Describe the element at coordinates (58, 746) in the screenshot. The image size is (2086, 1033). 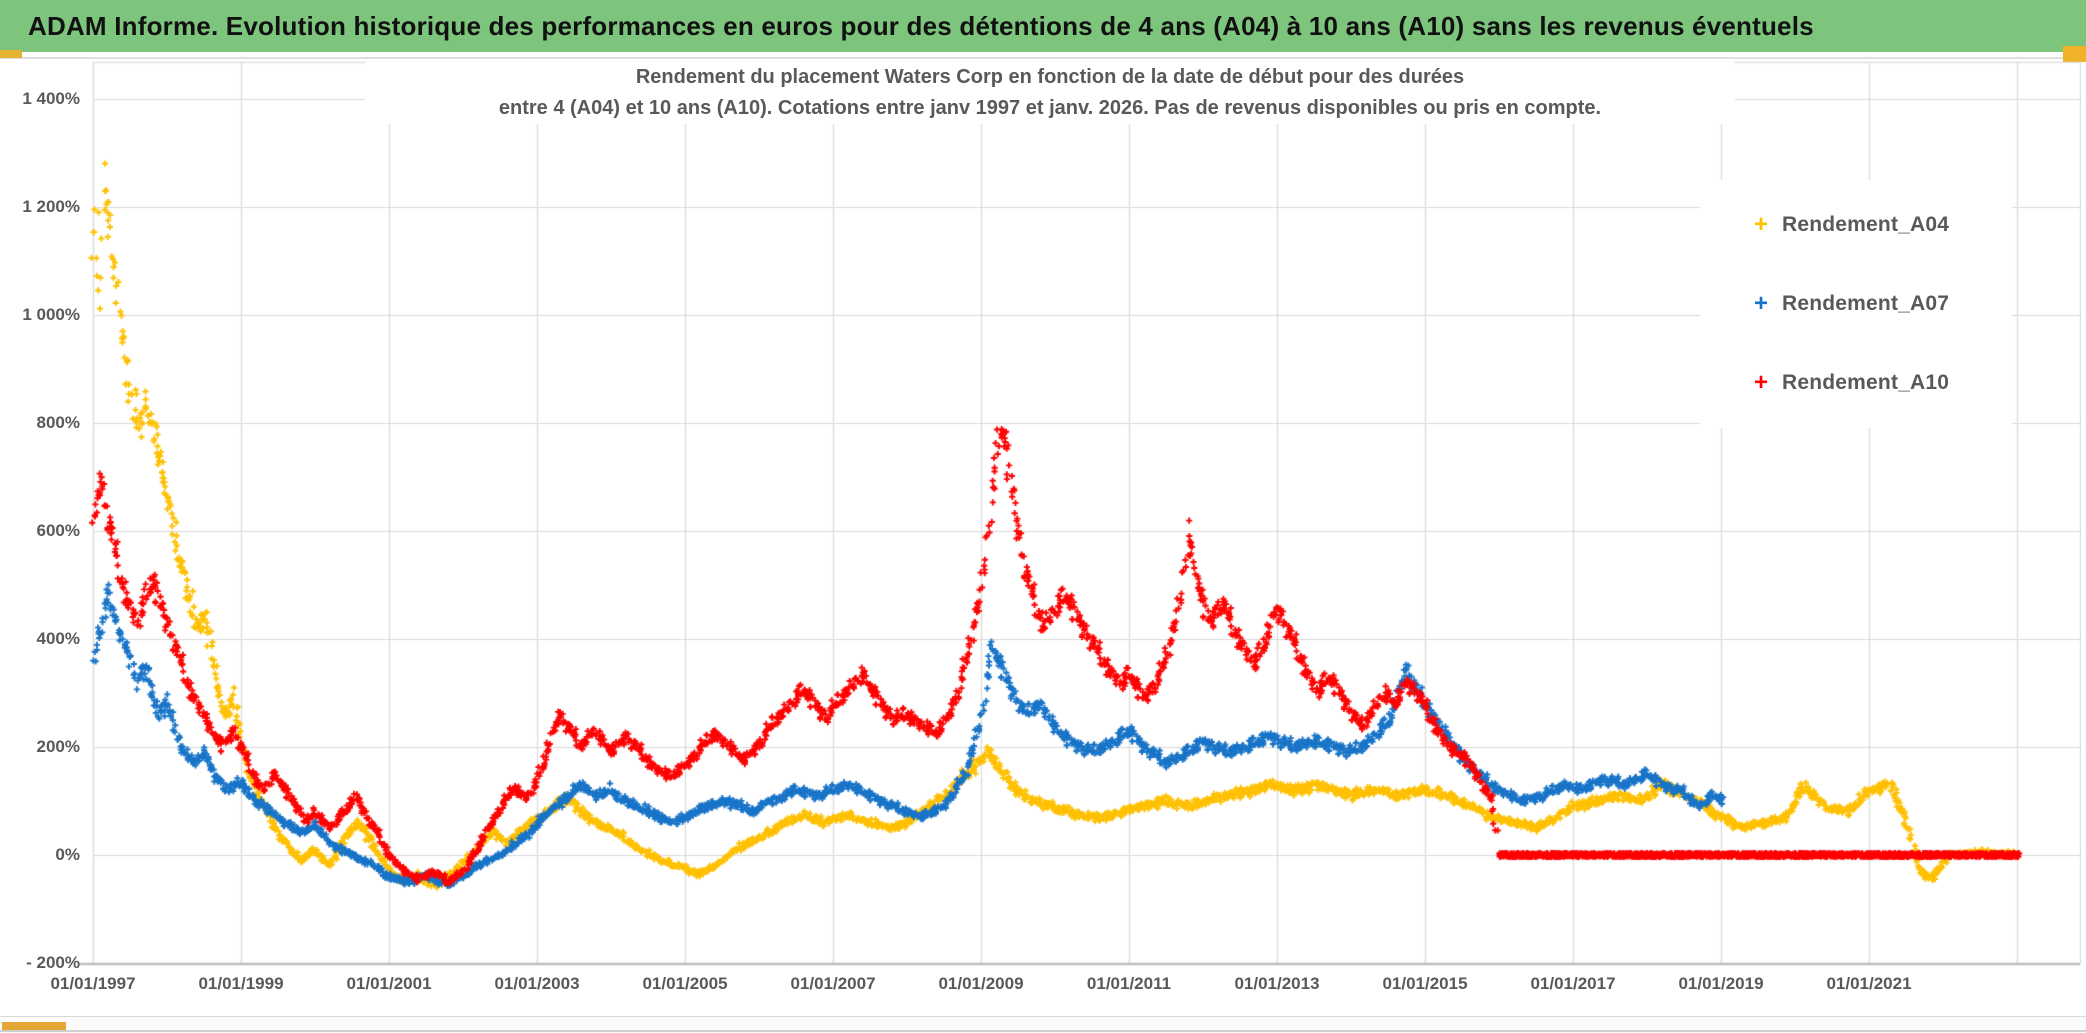
I see `y-tick-label: 200%` at that location.